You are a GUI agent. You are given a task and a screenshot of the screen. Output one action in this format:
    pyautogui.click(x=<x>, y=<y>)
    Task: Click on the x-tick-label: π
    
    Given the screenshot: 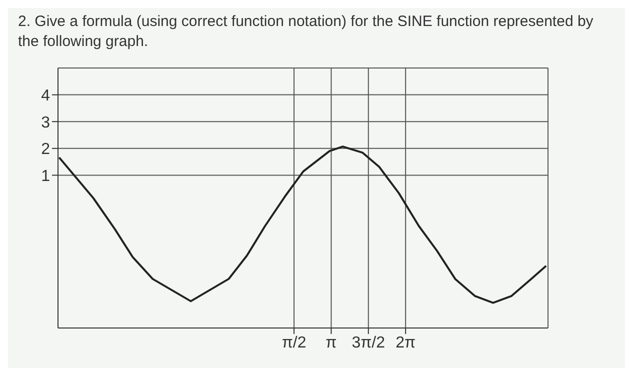 What is the action you would take?
    pyautogui.click(x=331, y=343)
    